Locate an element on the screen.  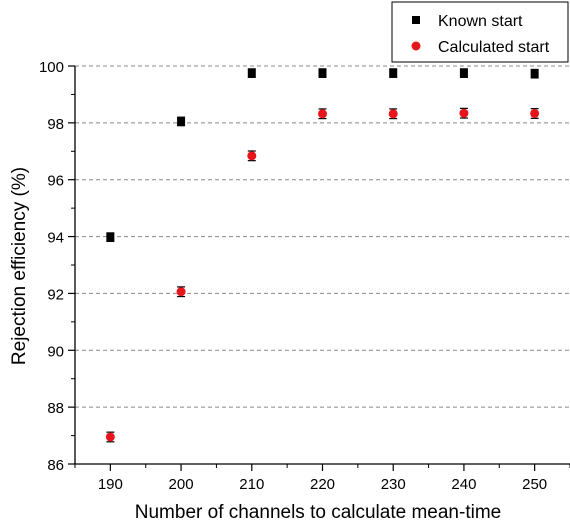
x-tick-label-210: 210 is located at coordinates (251, 484).